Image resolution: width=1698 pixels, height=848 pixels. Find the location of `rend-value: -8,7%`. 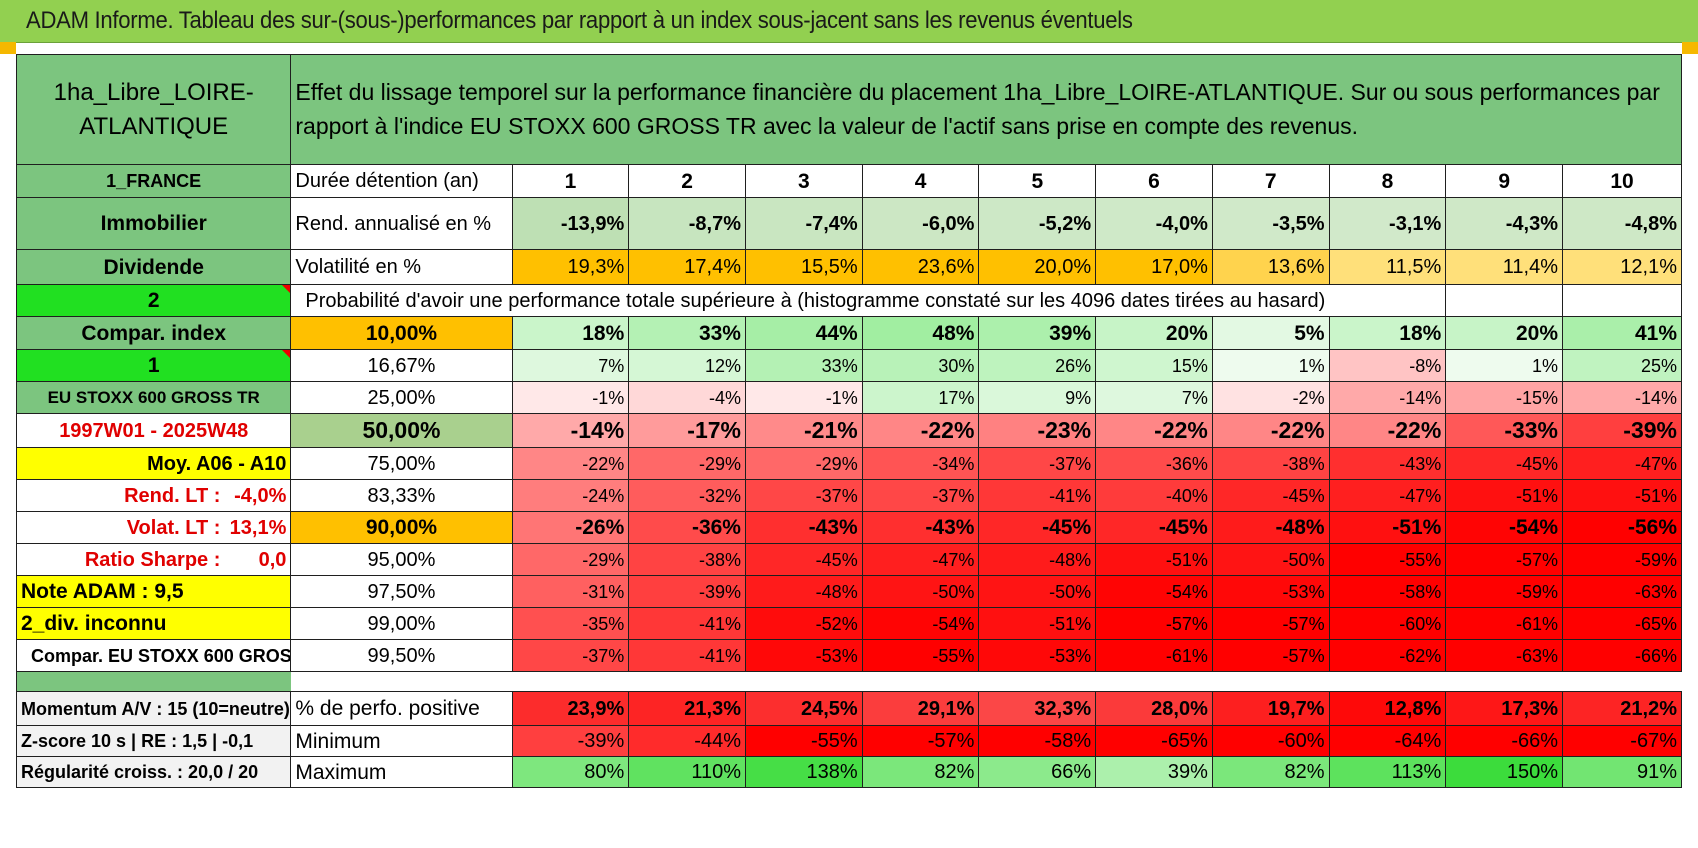

rend-value: -8,7% is located at coordinates (687, 223).